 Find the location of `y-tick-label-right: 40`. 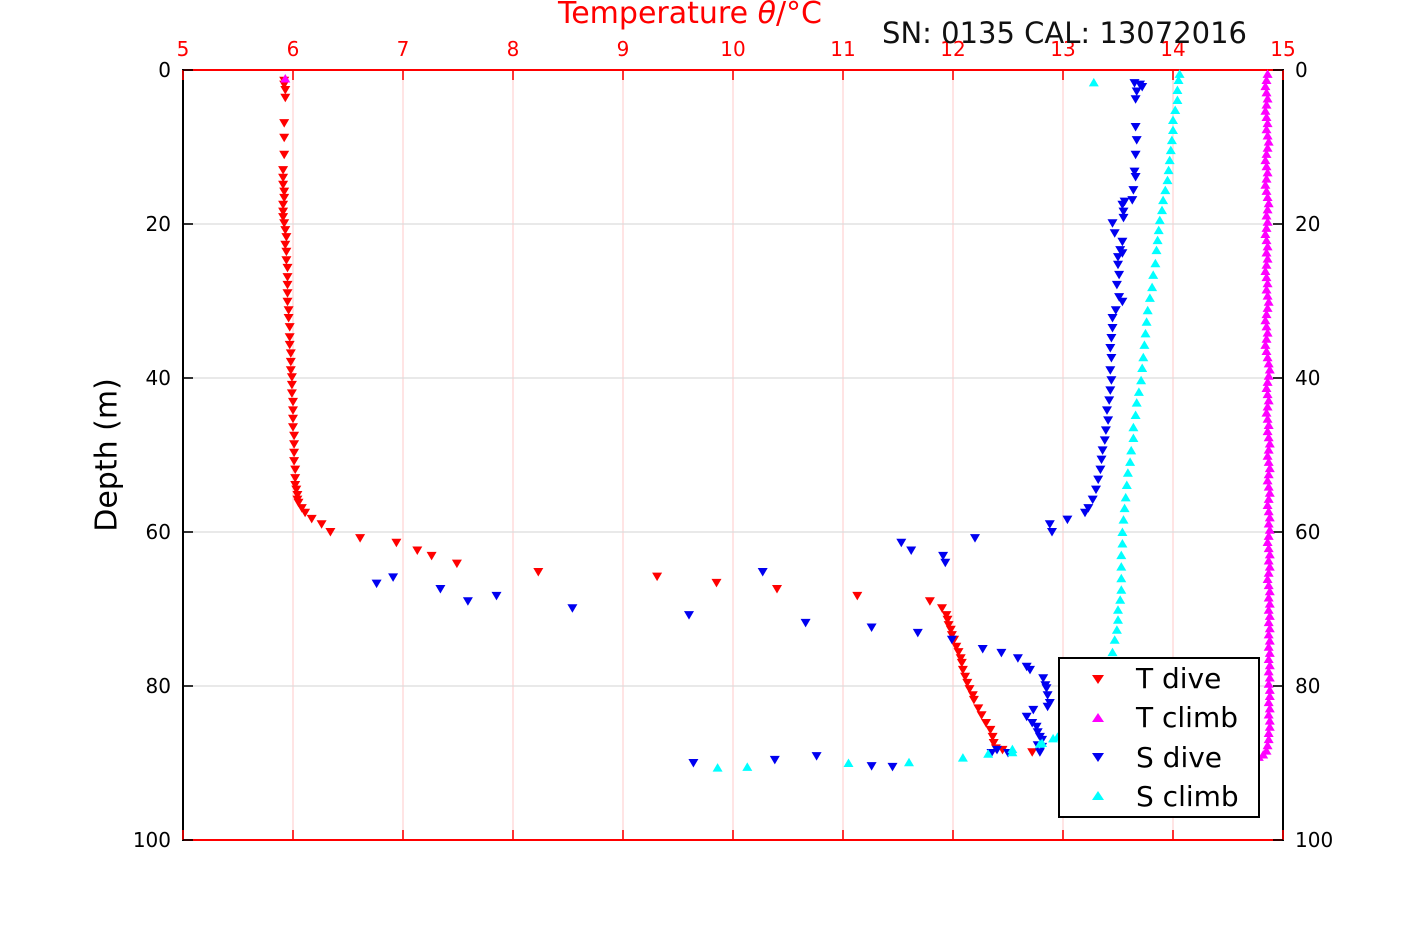

y-tick-label-right: 40 is located at coordinates (1307, 378).